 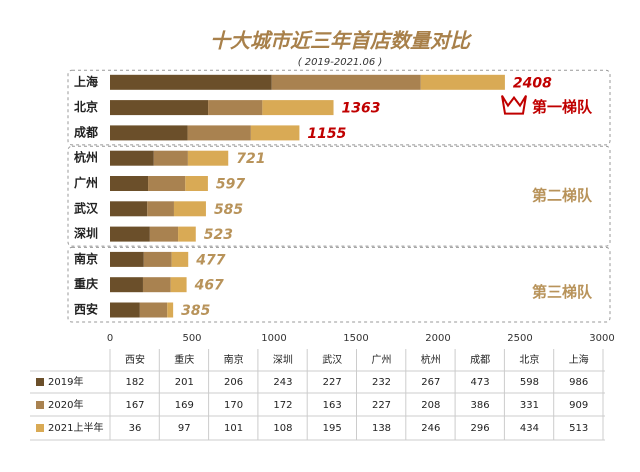 What do you see at coordinates (529, 405) in the screenshot?
I see `table-cell: 331` at bounding box center [529, 405].